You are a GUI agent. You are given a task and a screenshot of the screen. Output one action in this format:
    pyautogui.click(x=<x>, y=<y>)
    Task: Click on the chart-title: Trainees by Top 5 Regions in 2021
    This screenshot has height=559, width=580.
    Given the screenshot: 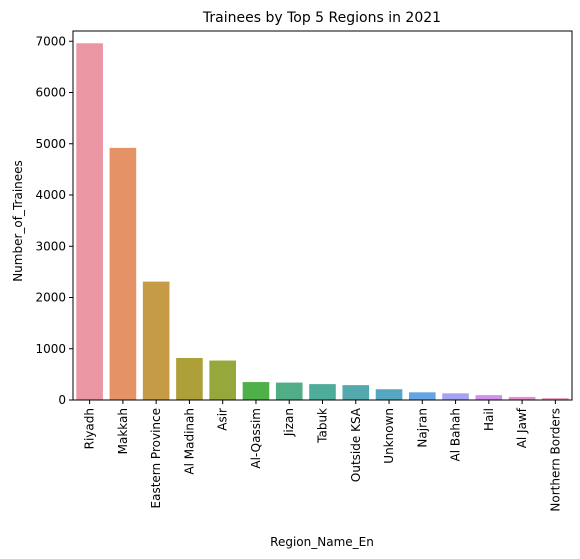 What is the action you would take?
    pyautogui.click(x=321, y=18)
    